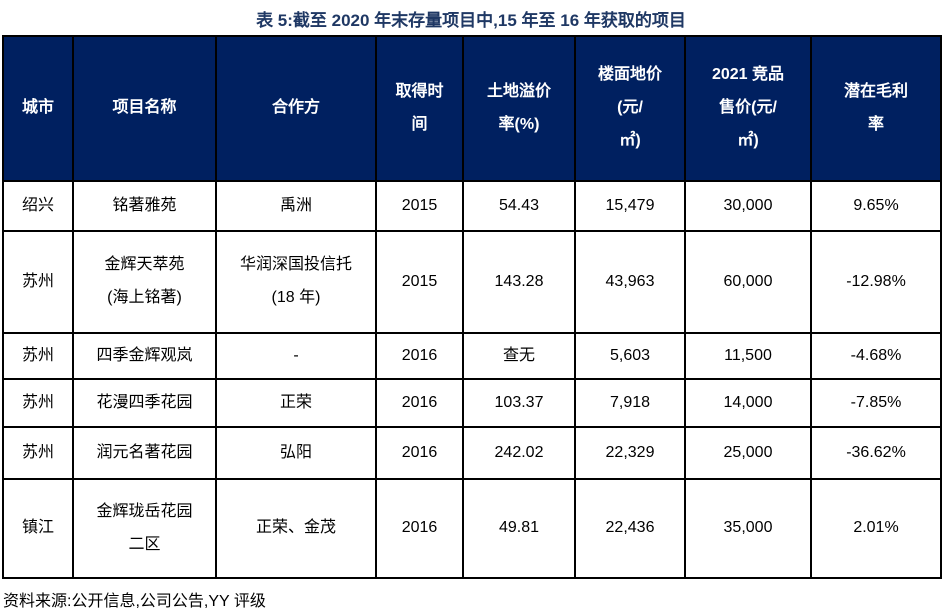 This screenshot has width=942, height=612. Describe the element at coordinates (519, 108) in the screenshot. I see `col-land-premium-rate: 土地溢价 率(%)` at that location.